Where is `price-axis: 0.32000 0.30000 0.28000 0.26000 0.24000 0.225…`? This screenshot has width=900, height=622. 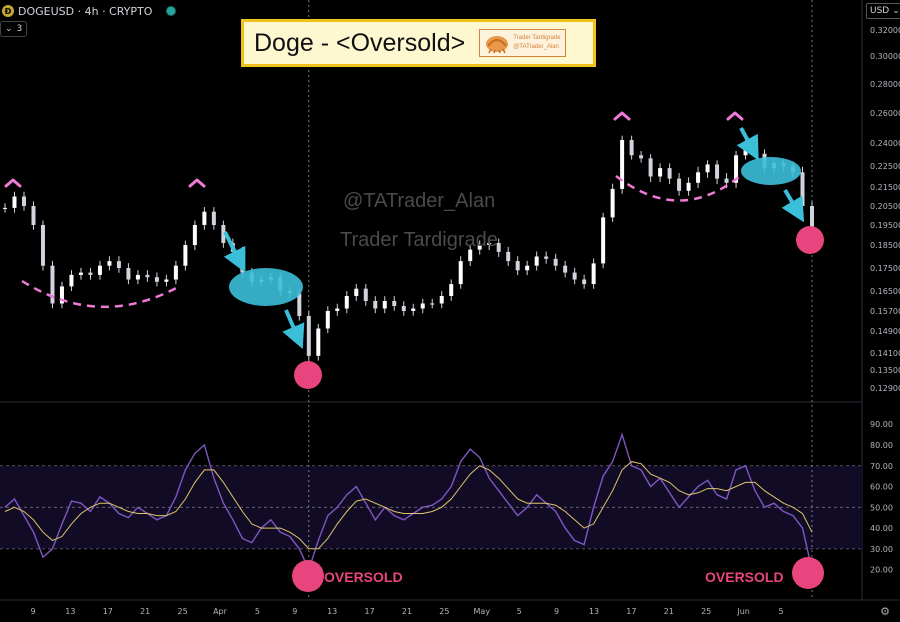
price-axis: 0.32000 0.30000 0.28000 0.26000 0.24000 0.225… is located at coordinates (885, 209).